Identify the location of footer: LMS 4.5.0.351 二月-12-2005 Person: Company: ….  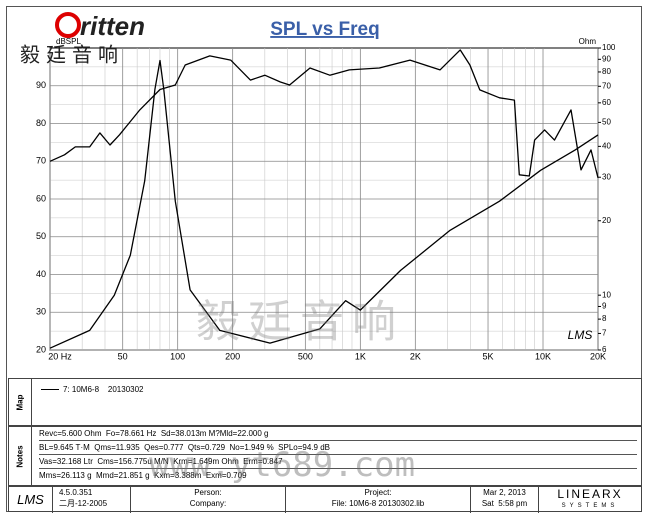
(325, 499).